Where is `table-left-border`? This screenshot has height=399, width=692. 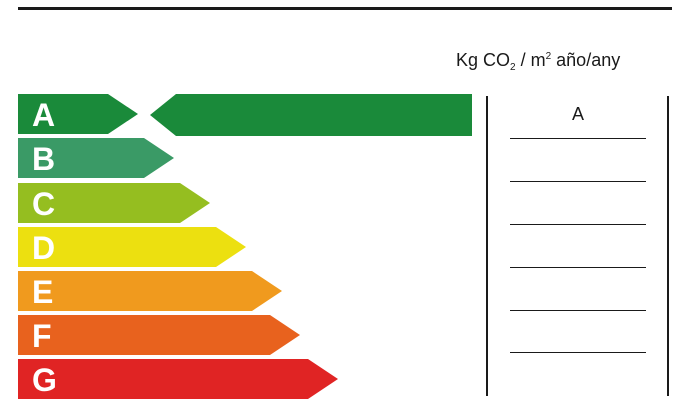
table-left-border is located at coordinates (487, 246).